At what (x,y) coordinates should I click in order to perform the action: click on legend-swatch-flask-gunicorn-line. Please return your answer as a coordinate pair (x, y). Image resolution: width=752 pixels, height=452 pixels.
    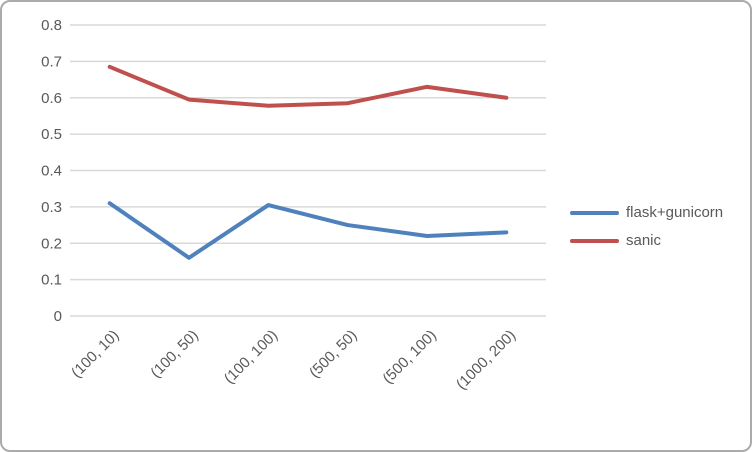
    Looking at the image, I should click on (594, 212).